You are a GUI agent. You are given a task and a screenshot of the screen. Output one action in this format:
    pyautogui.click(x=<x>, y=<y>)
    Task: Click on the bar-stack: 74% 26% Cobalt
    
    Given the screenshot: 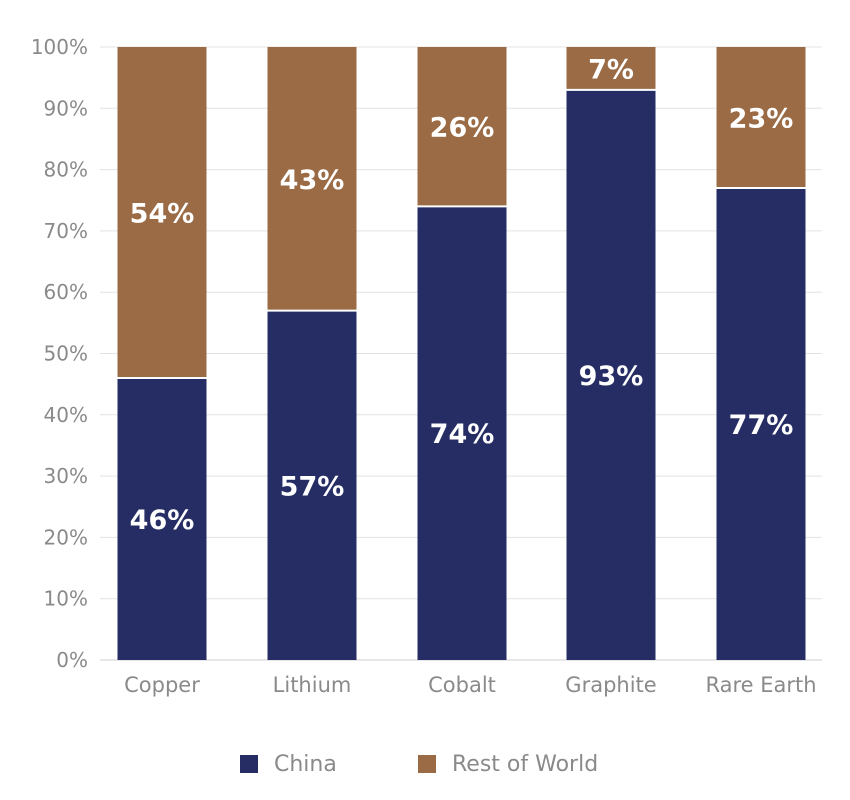 What is the action you would take?
    pyautogui.click(x=462, y=372)
    